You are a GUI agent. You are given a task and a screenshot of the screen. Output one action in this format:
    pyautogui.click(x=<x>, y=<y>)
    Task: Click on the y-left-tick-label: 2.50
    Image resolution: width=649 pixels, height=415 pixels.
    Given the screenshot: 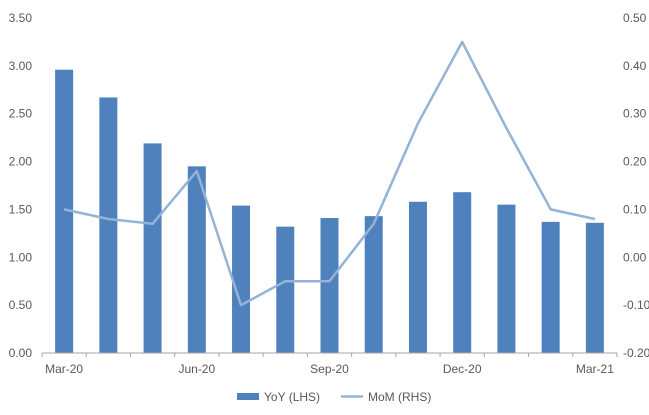 What is the action you would take?
    pyautogui.click(x=21, y=114)
    